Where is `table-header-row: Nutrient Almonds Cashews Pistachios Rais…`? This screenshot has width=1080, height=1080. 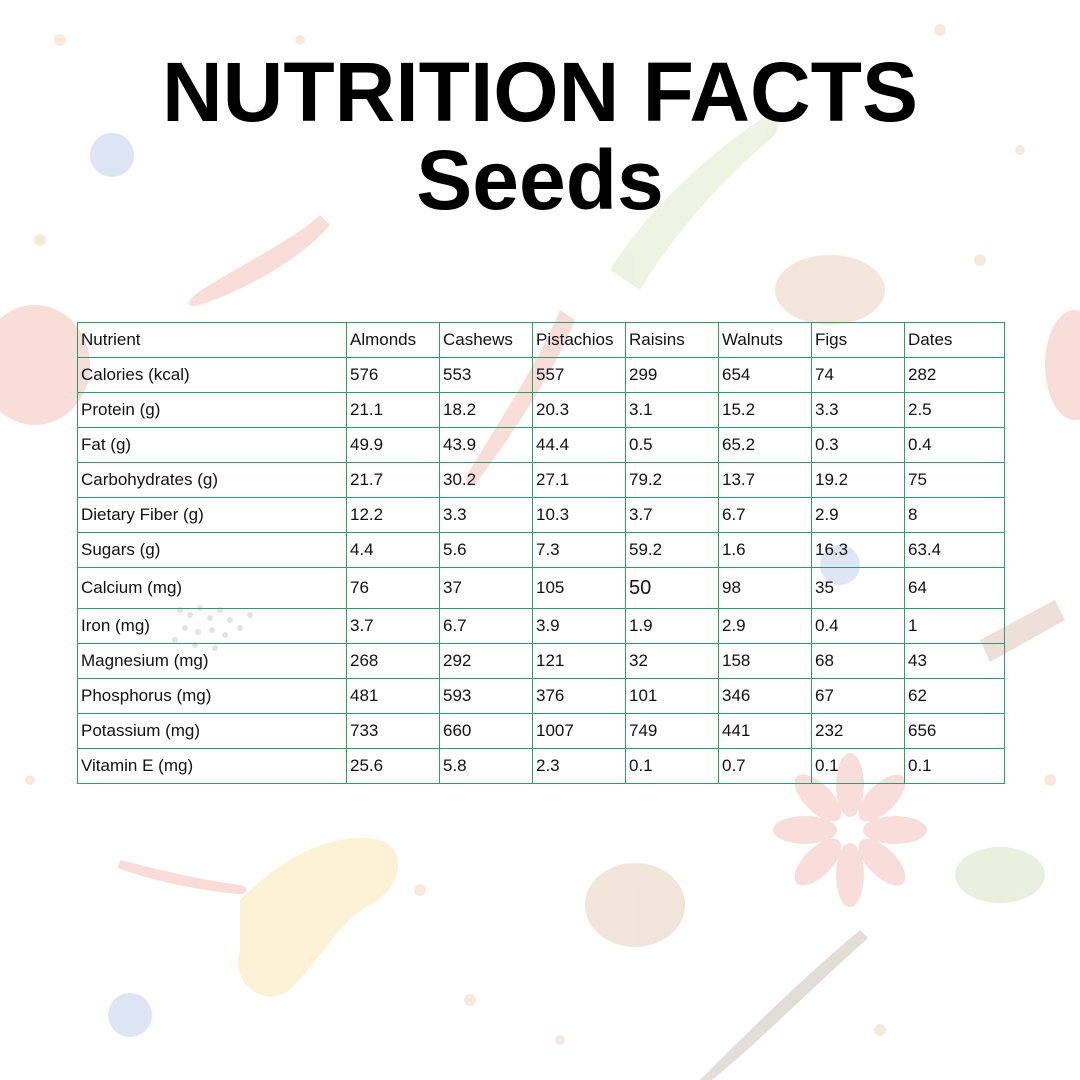
table-header-row: Nutrient Almonds Cashews Pistachios Rais… is located at coordinates (541, 340).